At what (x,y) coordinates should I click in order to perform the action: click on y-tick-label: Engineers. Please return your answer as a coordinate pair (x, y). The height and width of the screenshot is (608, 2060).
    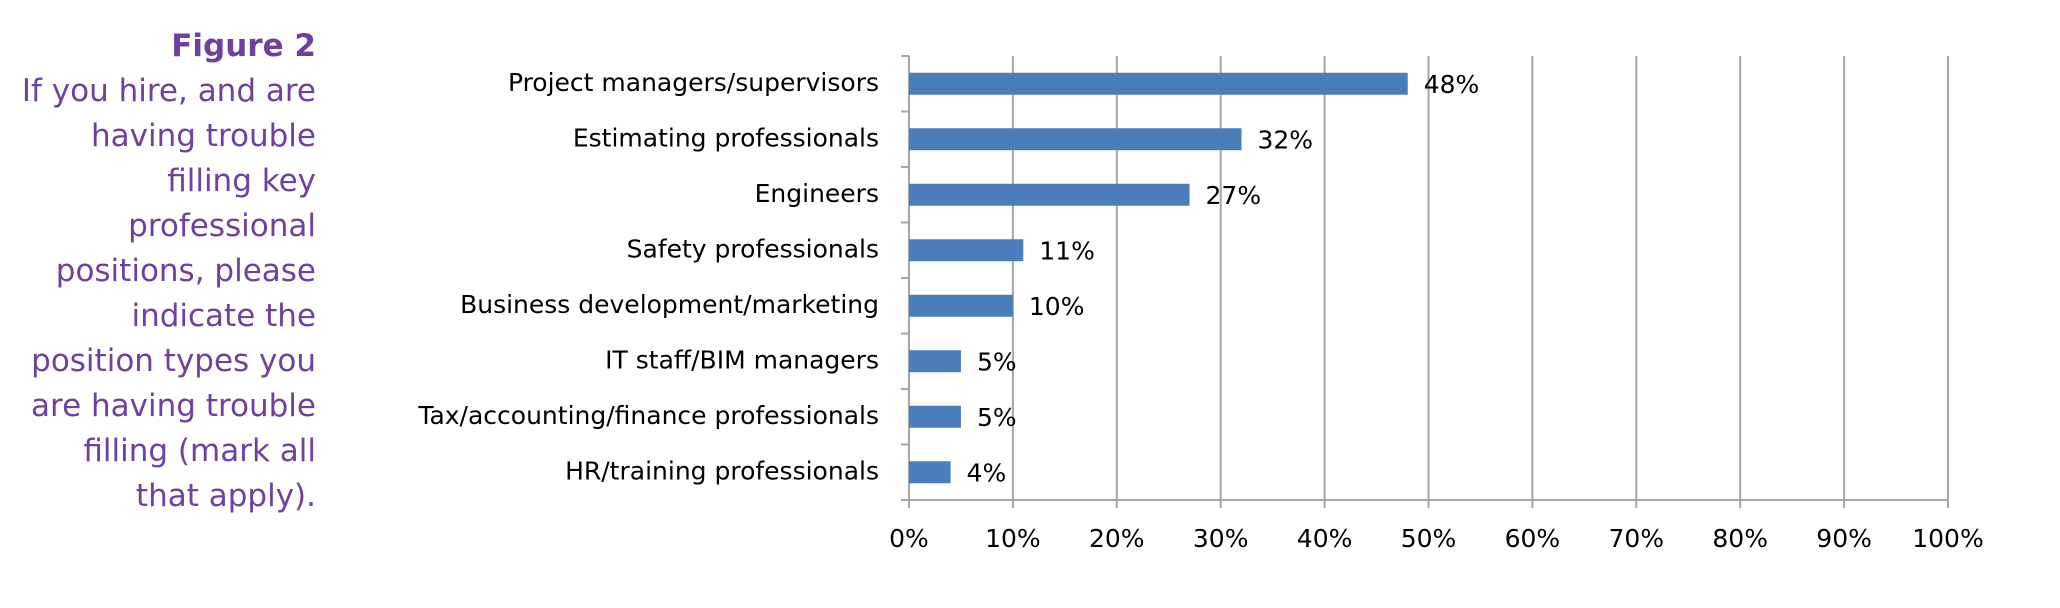
    Looking at the image, I should click on (817, 193).